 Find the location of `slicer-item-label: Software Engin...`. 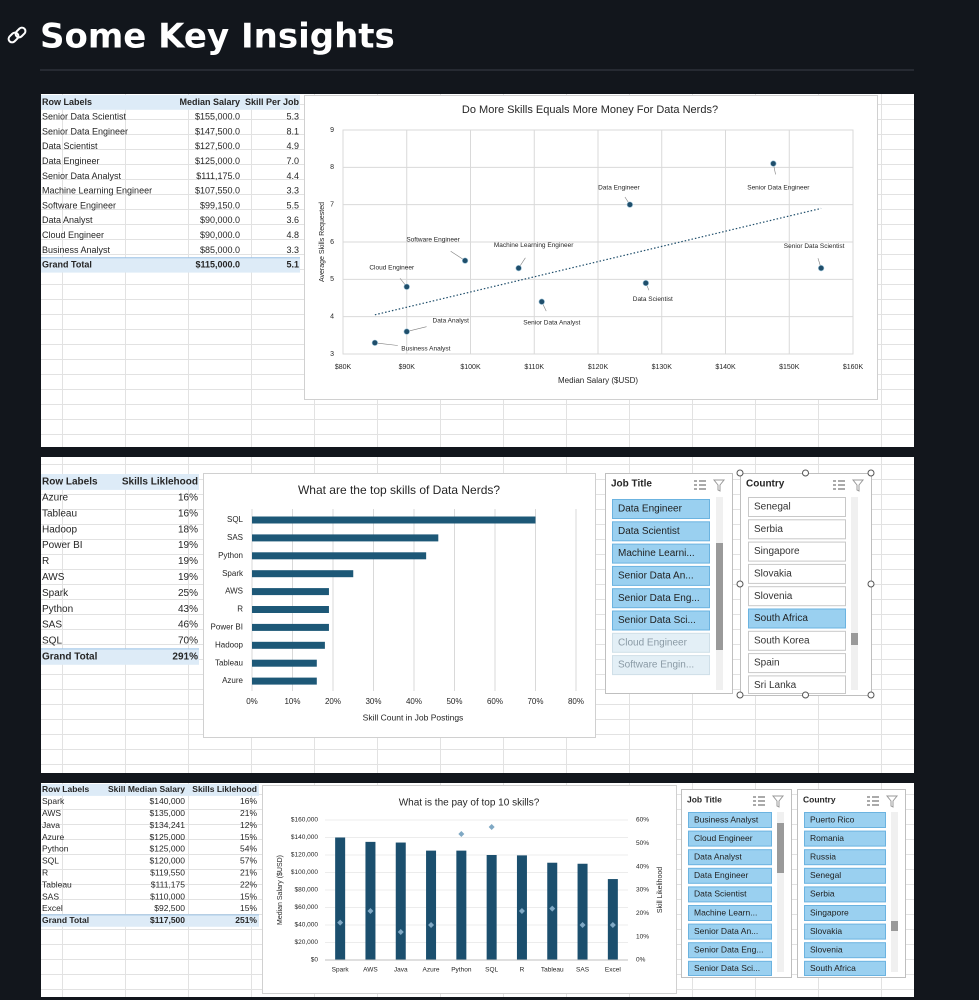

slicer-item-label: Software Engin... is located at coordinates (656, 665).